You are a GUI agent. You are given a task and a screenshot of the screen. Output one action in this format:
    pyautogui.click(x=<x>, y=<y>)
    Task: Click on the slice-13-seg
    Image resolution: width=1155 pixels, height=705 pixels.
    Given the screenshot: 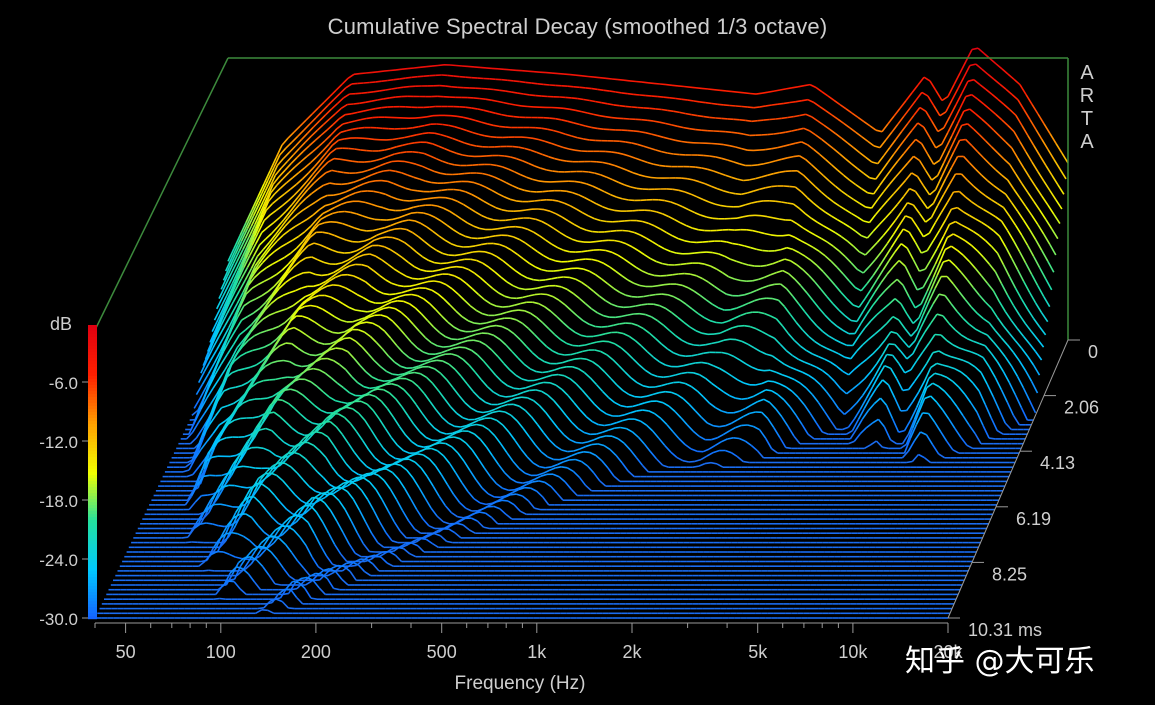 What is the action you would take?
    pyautogui.click(x=761, y=278)
    